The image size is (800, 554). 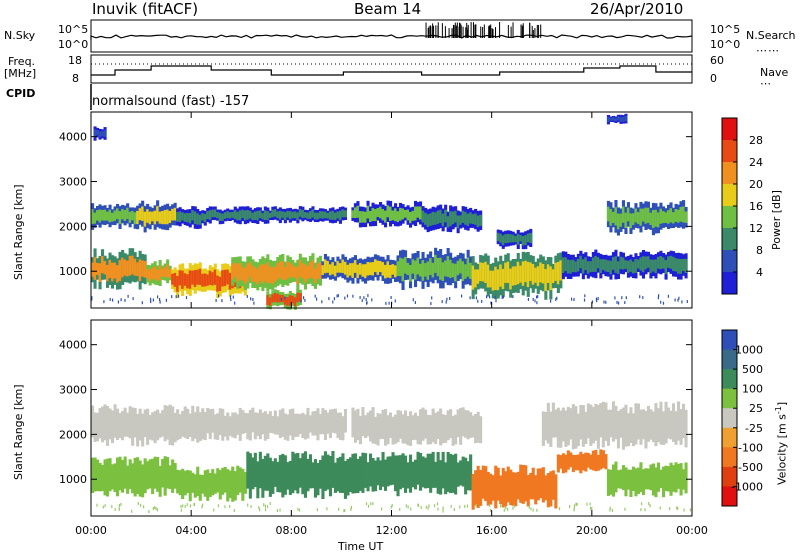 What do you see at coordinates (592, 530) in the screenshot?
I see `x-tick-label: 20:00` at bounding box center [592, 530].